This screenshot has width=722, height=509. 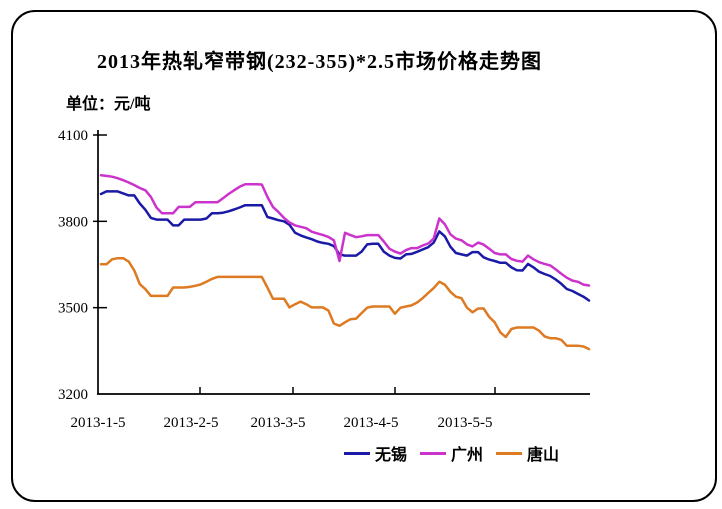 I want to click on series-line-wuxi, so click(x=345, y=246).